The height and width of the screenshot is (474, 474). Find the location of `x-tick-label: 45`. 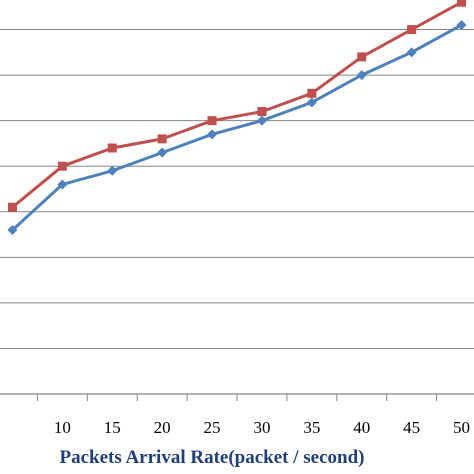

x-tick-label: 45 is located at coordinates (411, 427).